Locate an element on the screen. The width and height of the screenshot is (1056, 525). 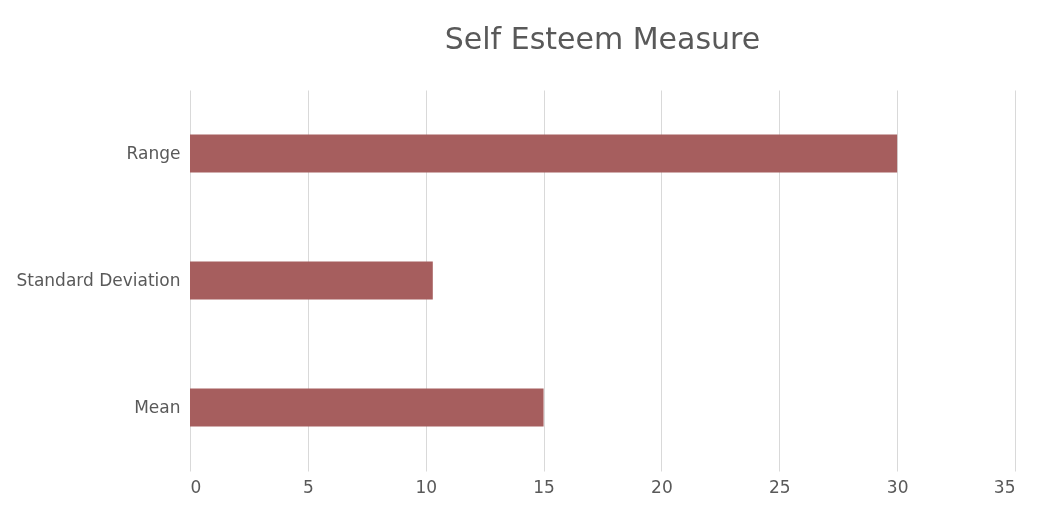
x-tick-label: 30 is located at coordinates (897, 486).